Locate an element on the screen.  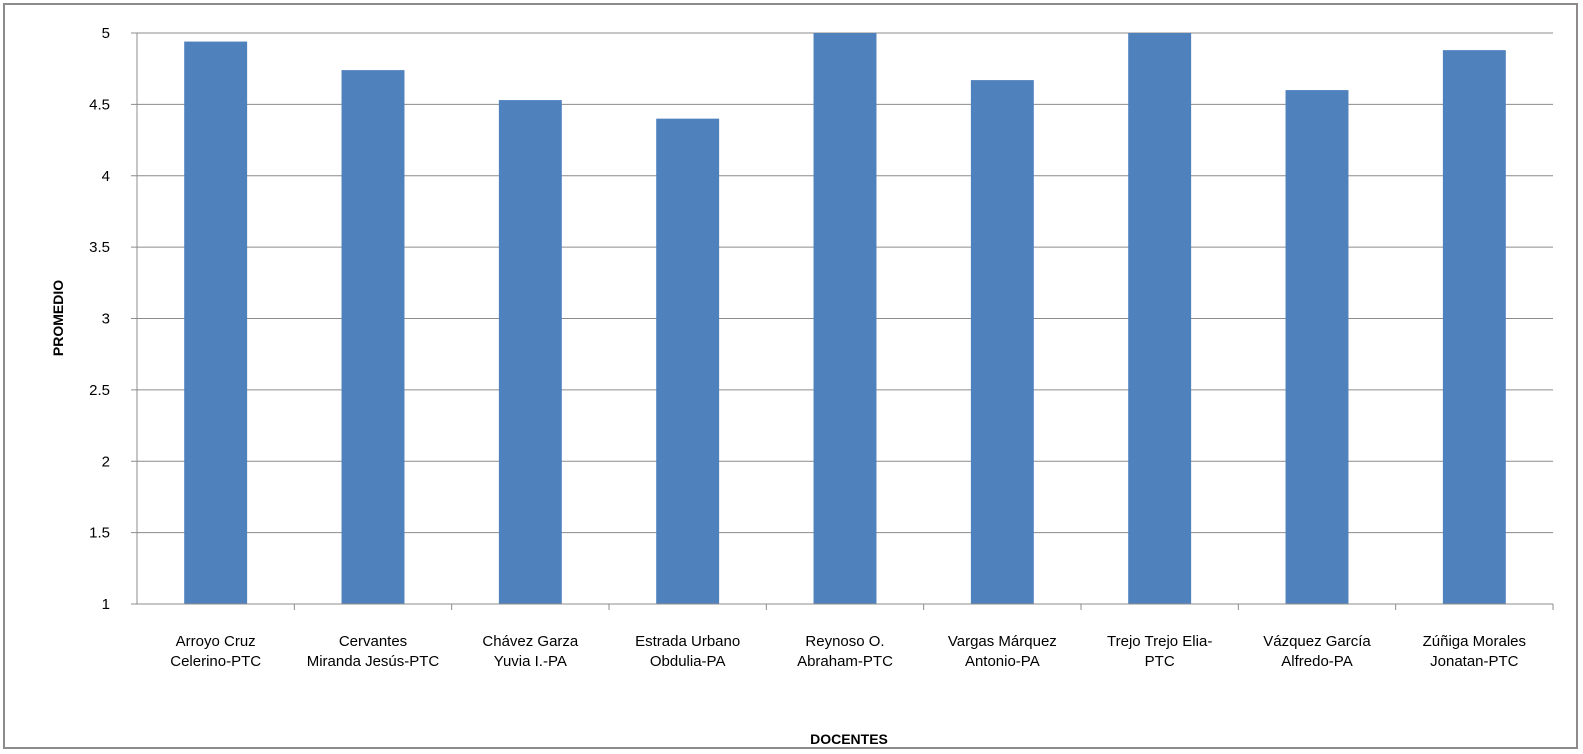
x-axis-title: DOCENTES is located at coordinates (849, 739).